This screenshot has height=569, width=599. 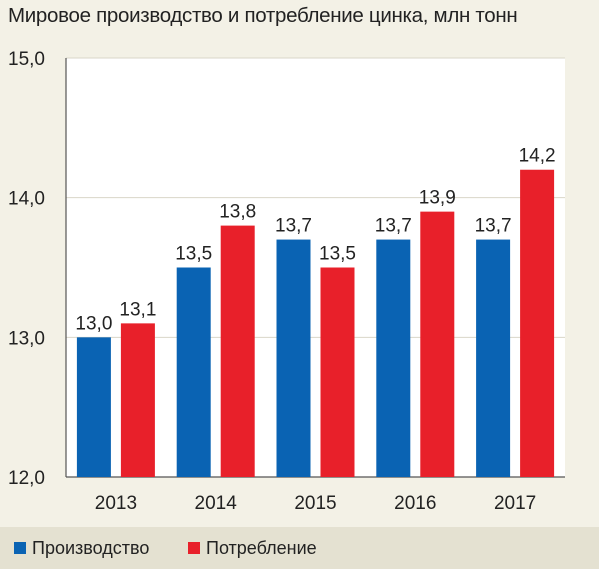 What do you see at coordinates (193, 372) in the screenshot?
I see `bar-production-2014` at bounding box center [193, 372].